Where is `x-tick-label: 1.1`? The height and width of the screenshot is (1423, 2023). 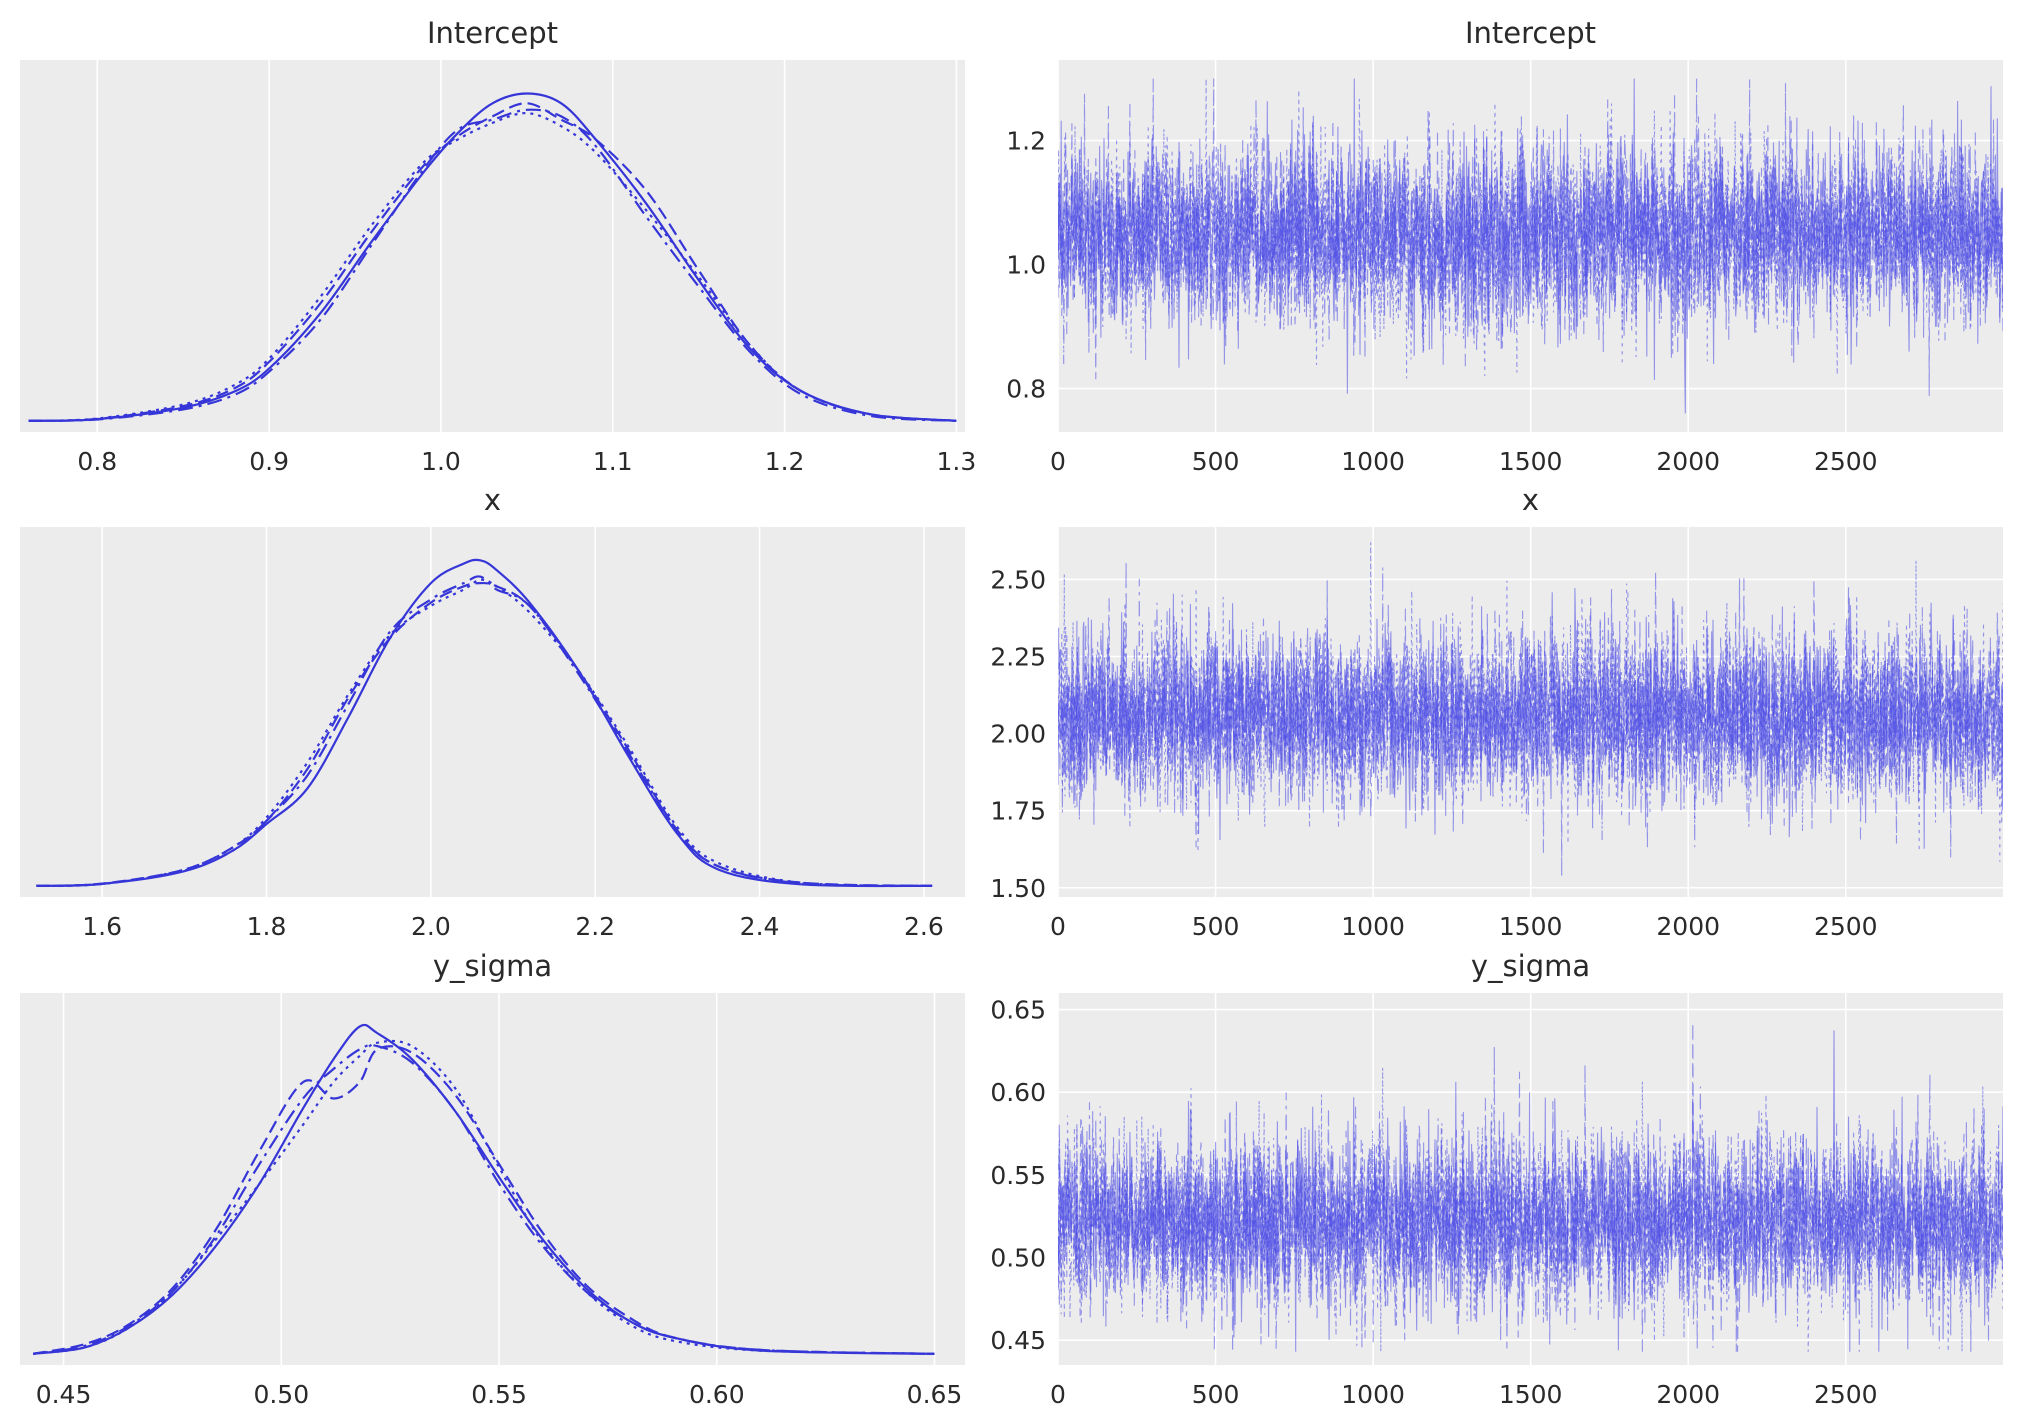
x-tick-label: 1.1 is located at coordinates (613, 461).